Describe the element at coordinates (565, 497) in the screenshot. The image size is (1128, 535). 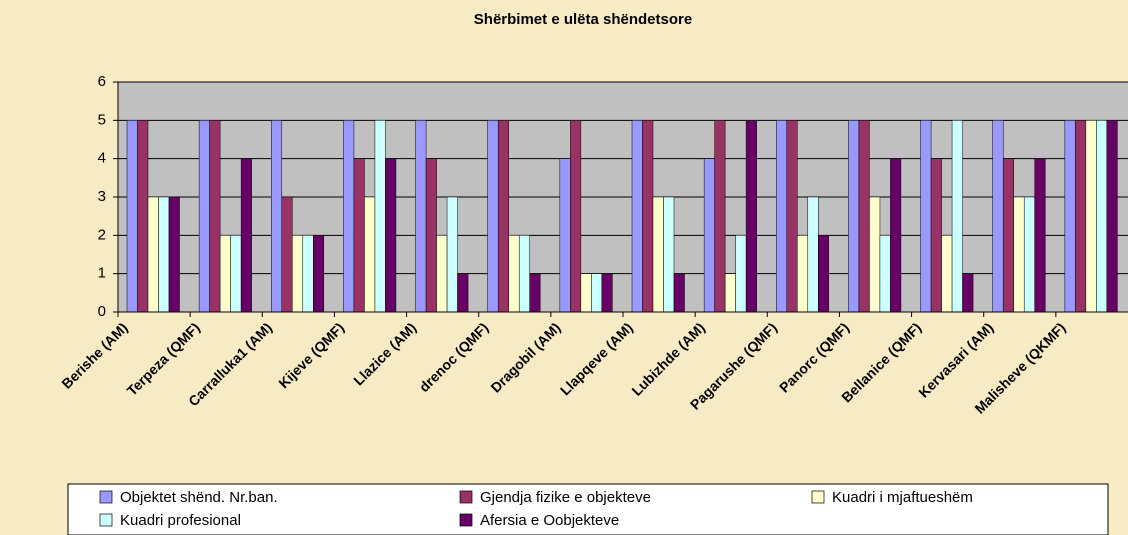
I see `legend-label: Gjendja fizike e objekteve` at that location.